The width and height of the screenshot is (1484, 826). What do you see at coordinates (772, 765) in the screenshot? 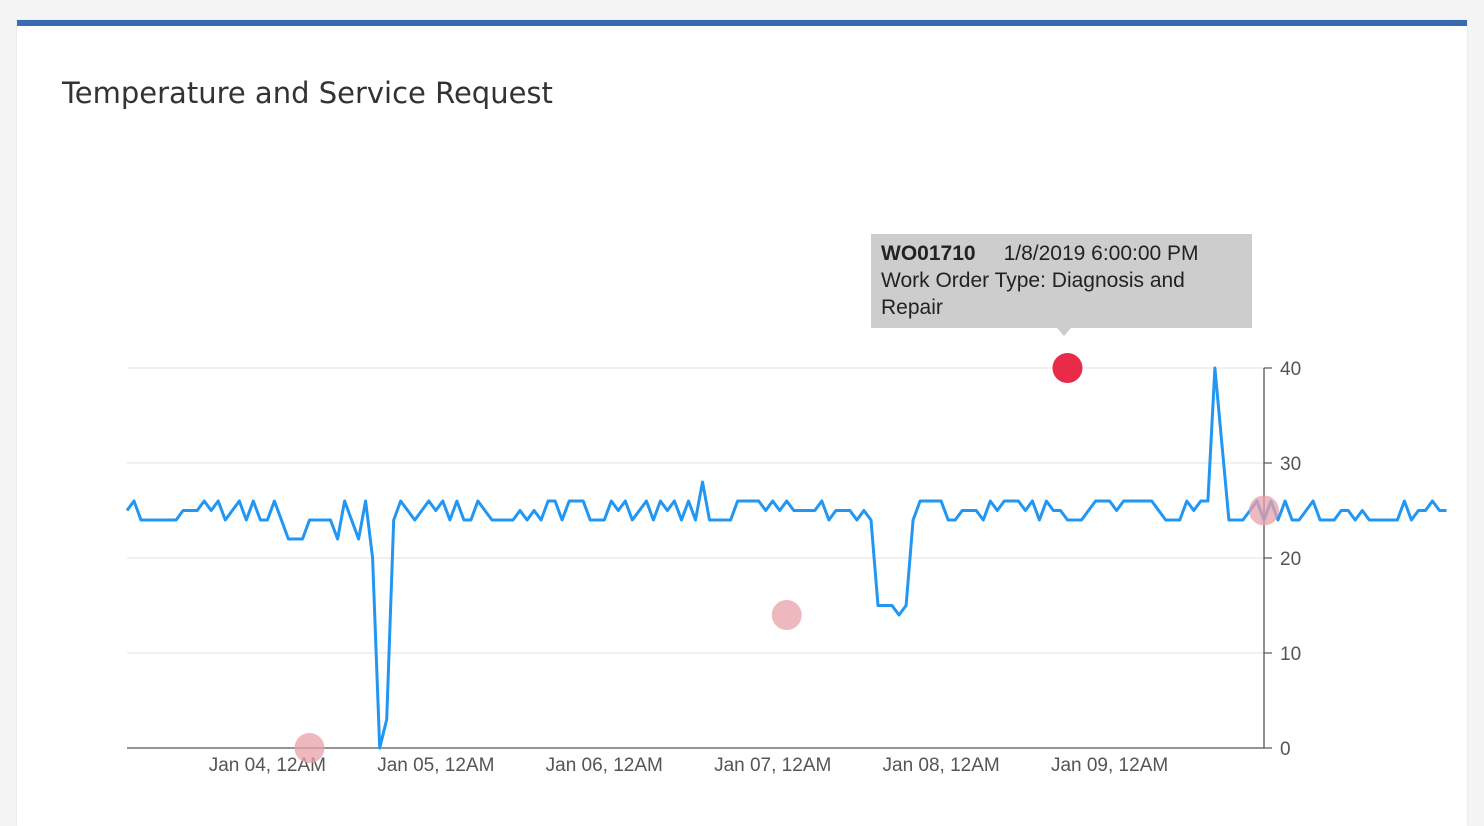
I see `x-tick-label: Jan 07, 12AM` at bounding box center [772, 765].